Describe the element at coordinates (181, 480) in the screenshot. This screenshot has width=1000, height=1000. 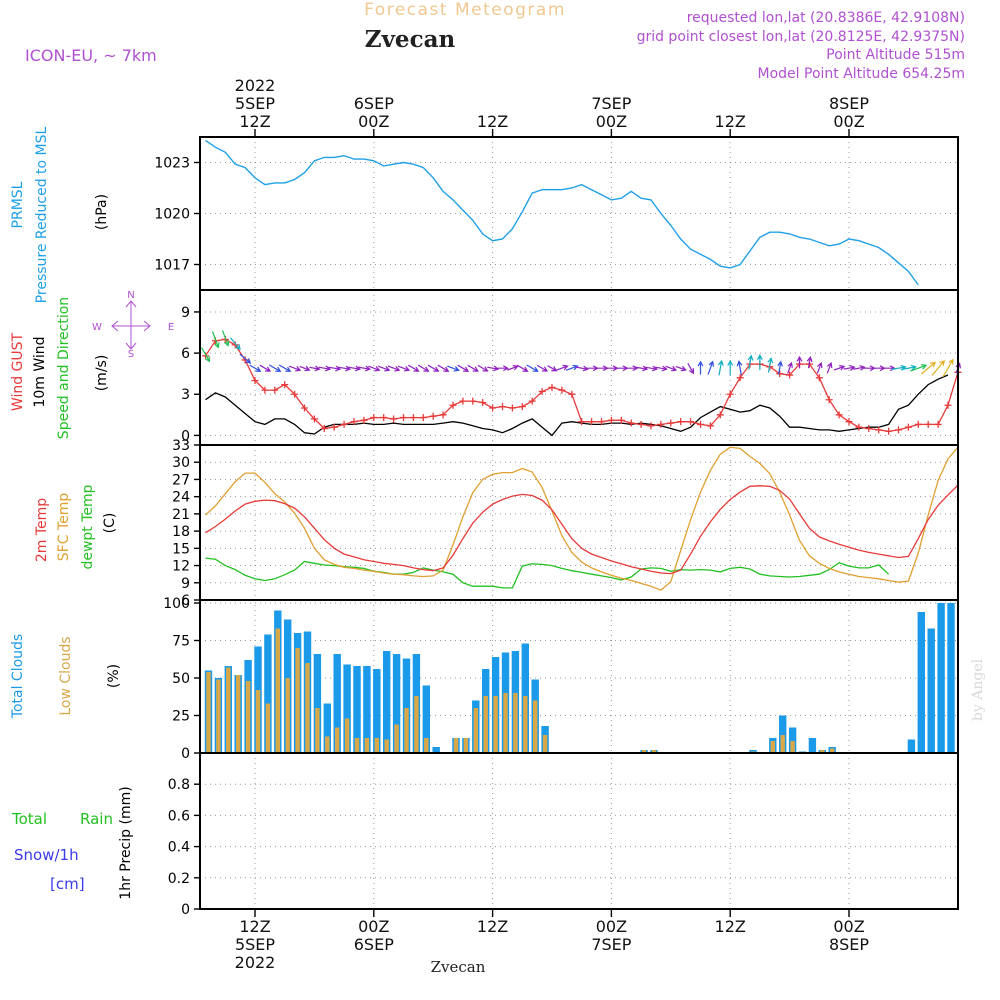
I see `y-tick-label: 27` at that location.